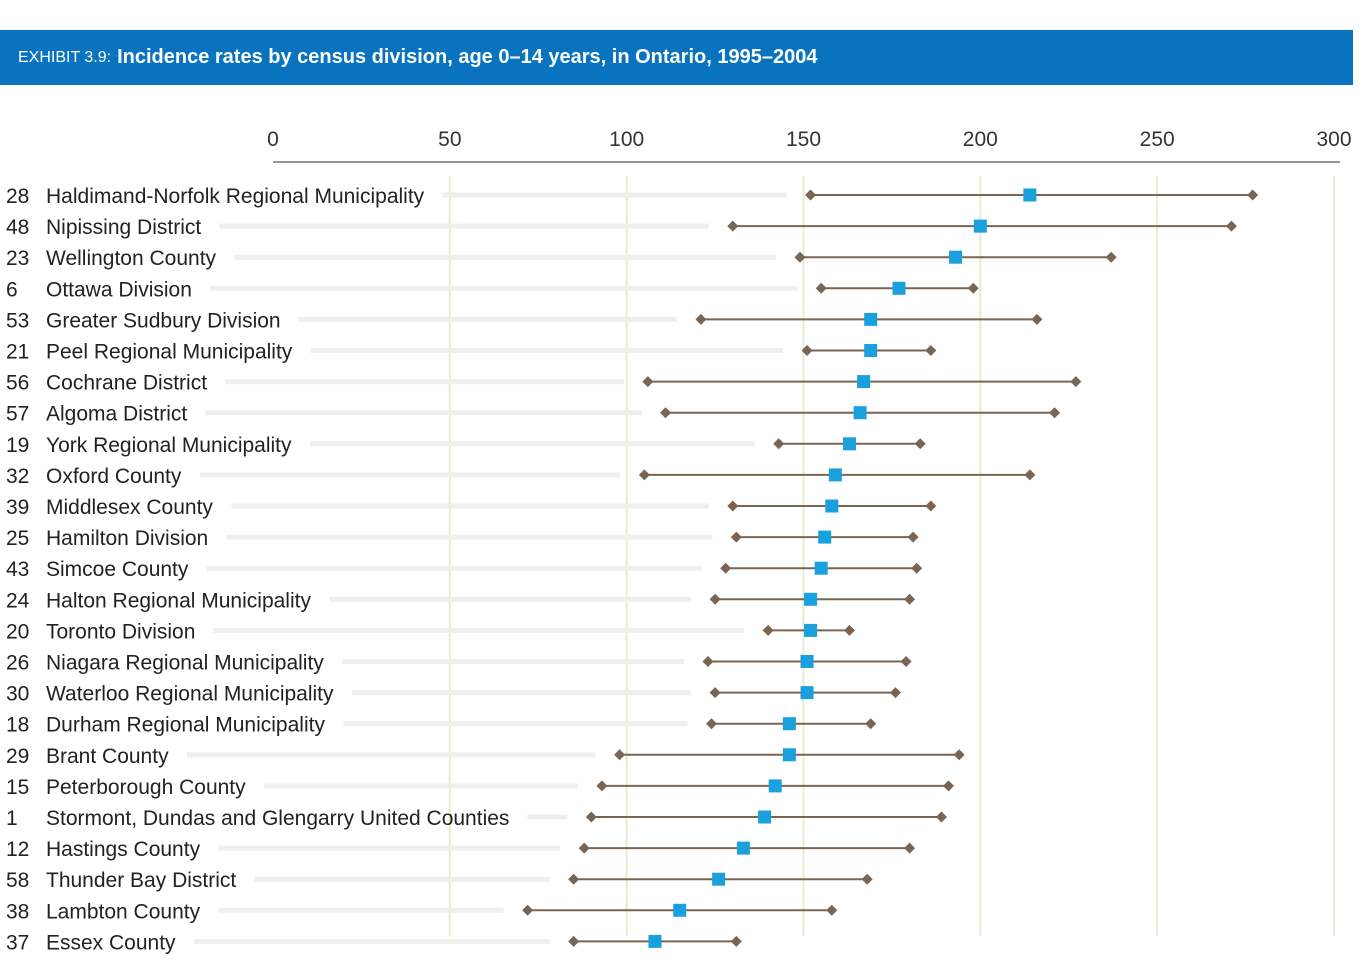 The width and height of the screenshot is (1364, 978). I want to click on row-label: Waterloo Regional Municipality, so click(190, 694).